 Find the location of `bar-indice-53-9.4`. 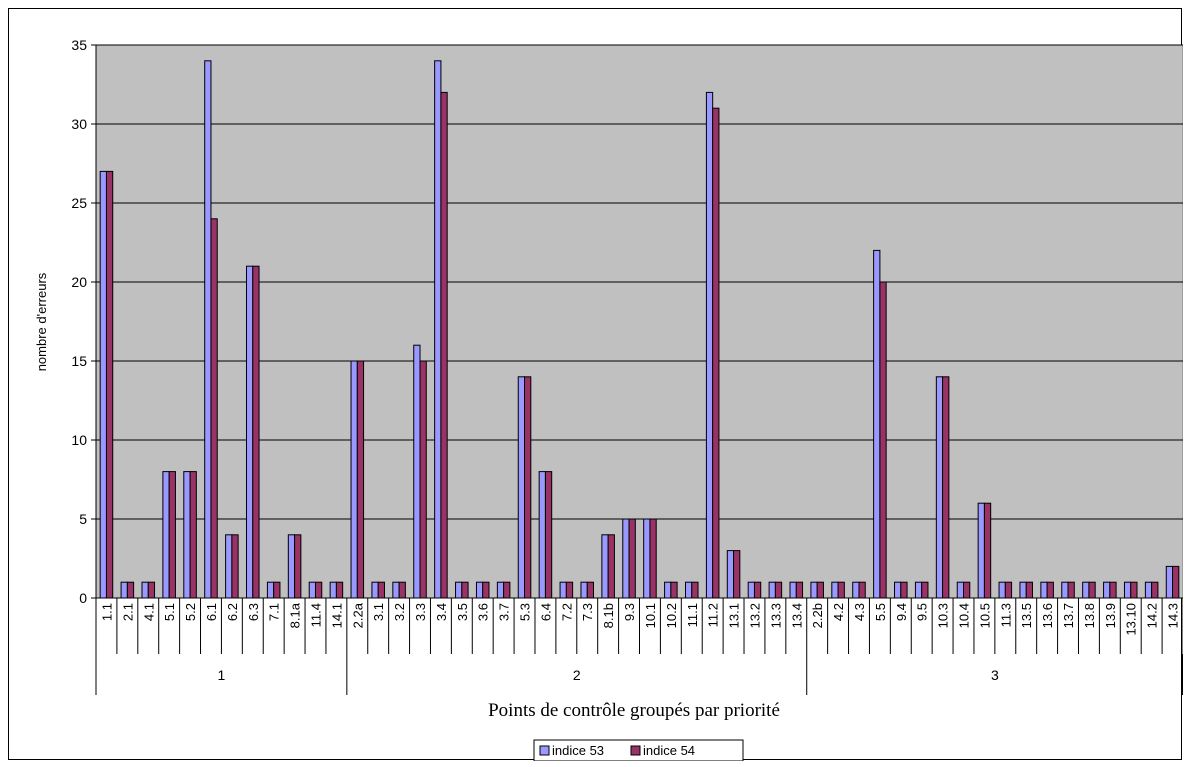

bar-indice-53-9.4 is located at coordinates (898, 590).